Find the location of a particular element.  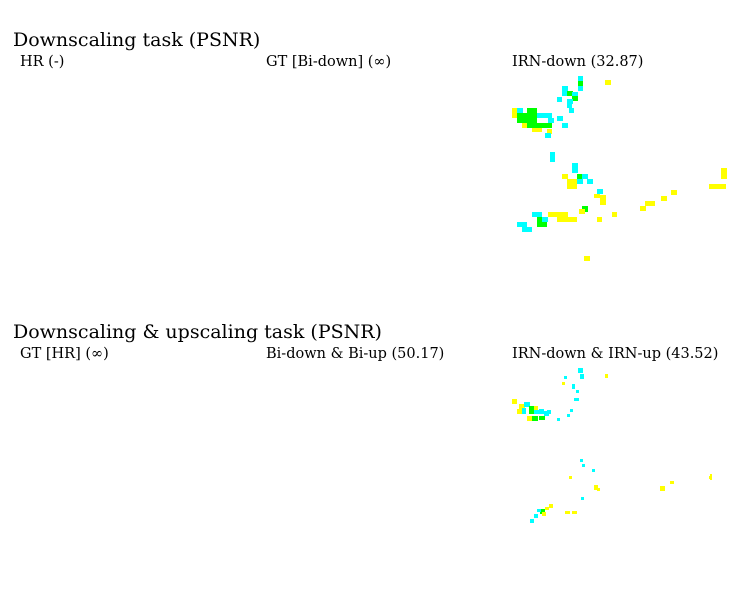

panel-label-gt-bi-down: GT [Bi-down] (∞) is located at coordinates (329, 62).